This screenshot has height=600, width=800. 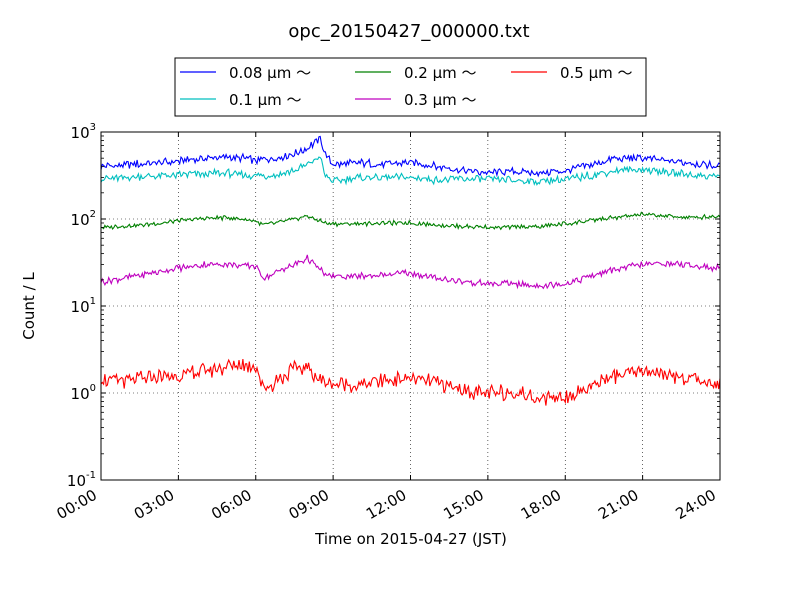 I want to click on legend-label: 0.2 μm ～, so click(x=440, y=73).